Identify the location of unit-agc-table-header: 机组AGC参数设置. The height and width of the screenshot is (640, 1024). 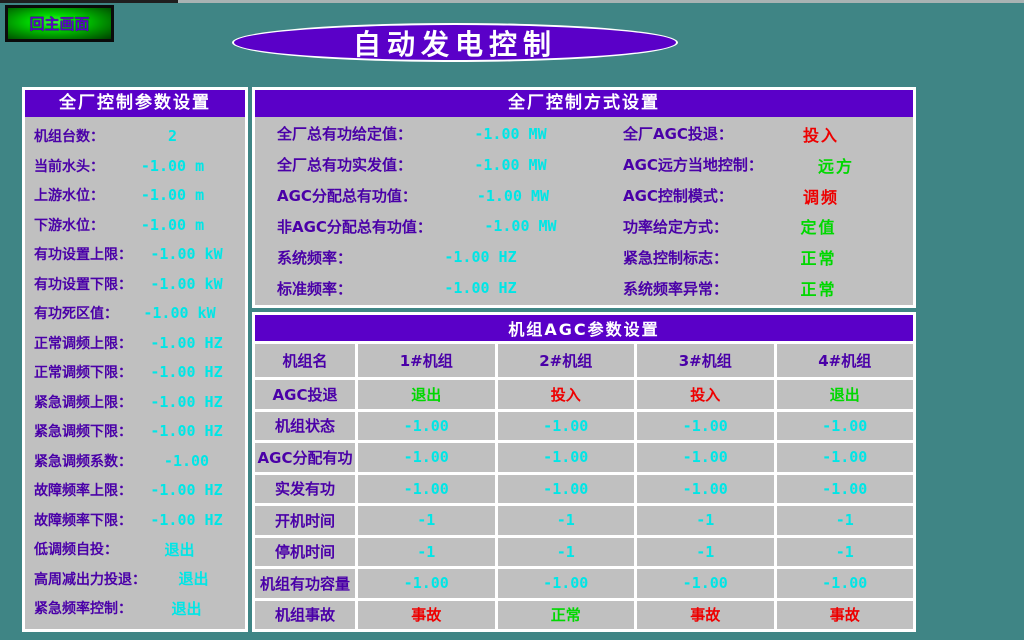
(584, 328).